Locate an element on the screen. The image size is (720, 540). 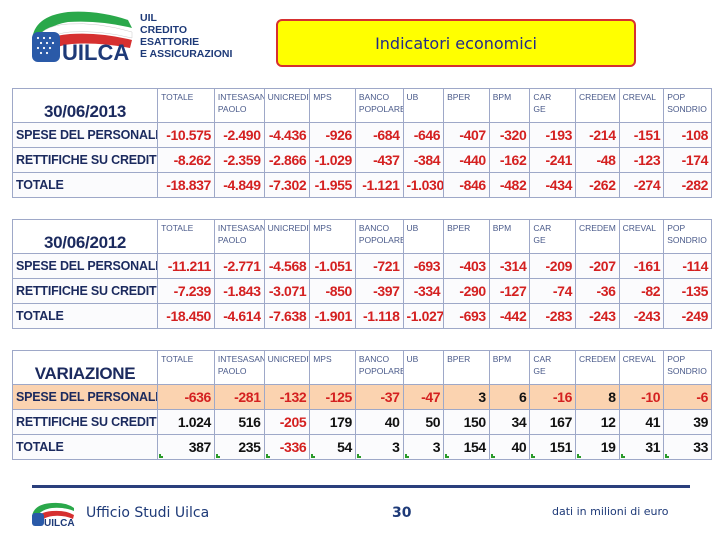
row-label: RETTIFICHE SU CREDITI is located at coordinates (85, 291).